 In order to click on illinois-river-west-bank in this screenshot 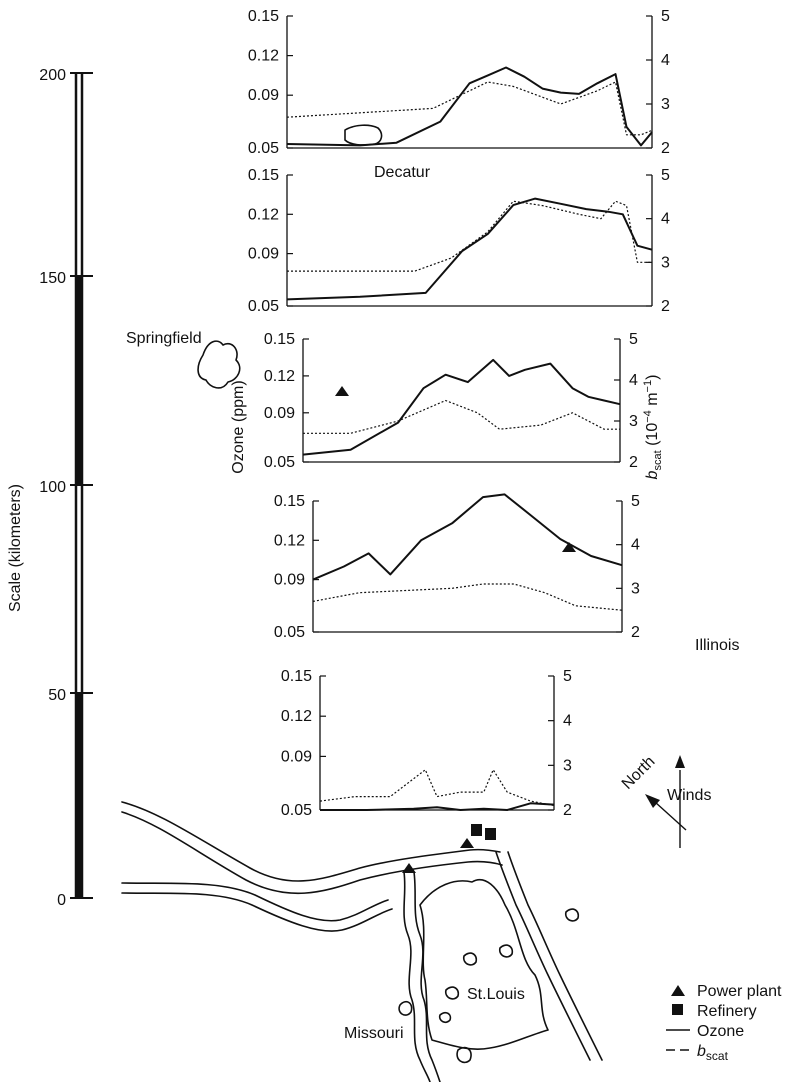, I will do `click(543, 956)`.